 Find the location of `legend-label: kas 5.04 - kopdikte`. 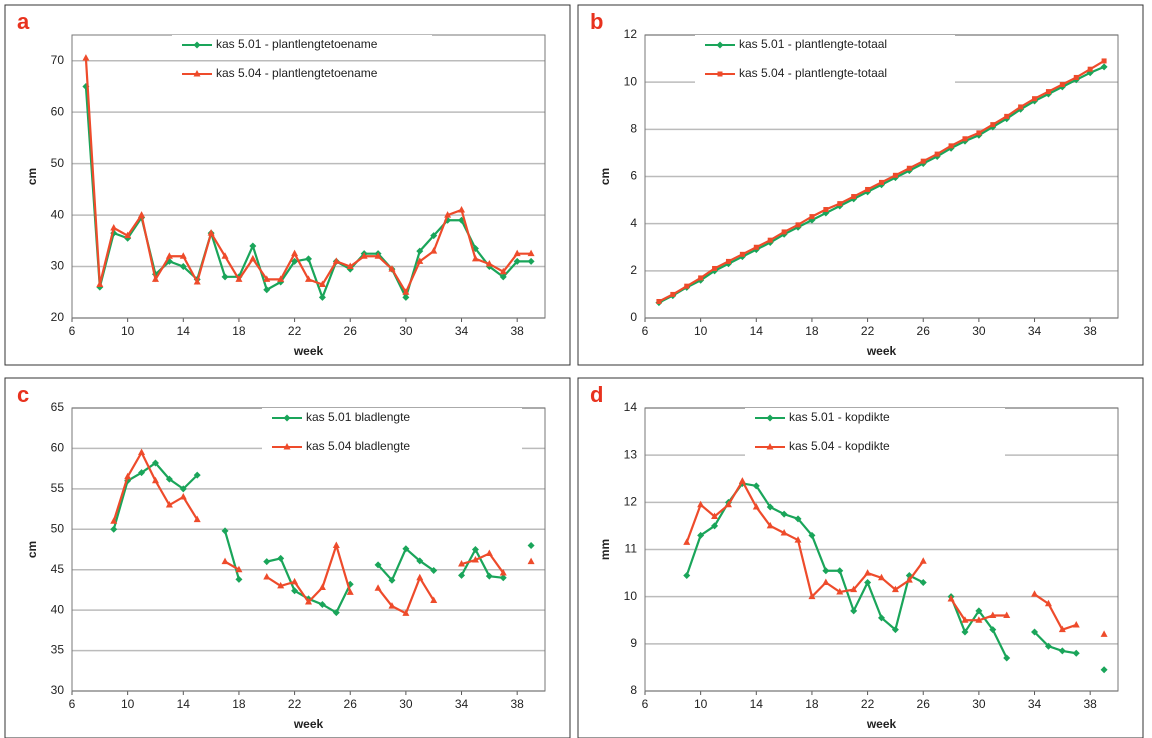

legend-label: kas 5.04 - kopdikte is located at coordinates (839, 446).